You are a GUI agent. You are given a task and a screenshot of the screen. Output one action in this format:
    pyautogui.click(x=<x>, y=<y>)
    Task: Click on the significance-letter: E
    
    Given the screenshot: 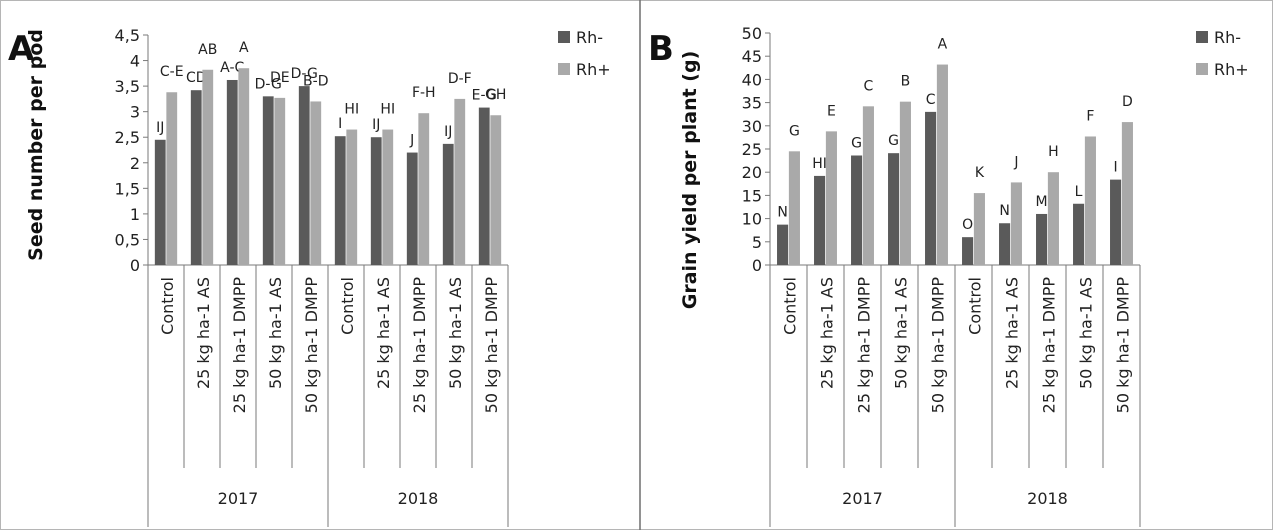 What is the action you would take?
    pyautogui.click(x=831, y=111)
    